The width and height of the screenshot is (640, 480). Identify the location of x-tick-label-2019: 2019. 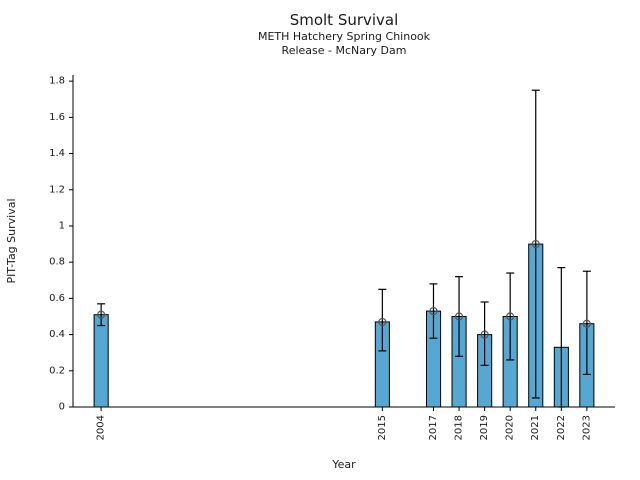
(484, 427).